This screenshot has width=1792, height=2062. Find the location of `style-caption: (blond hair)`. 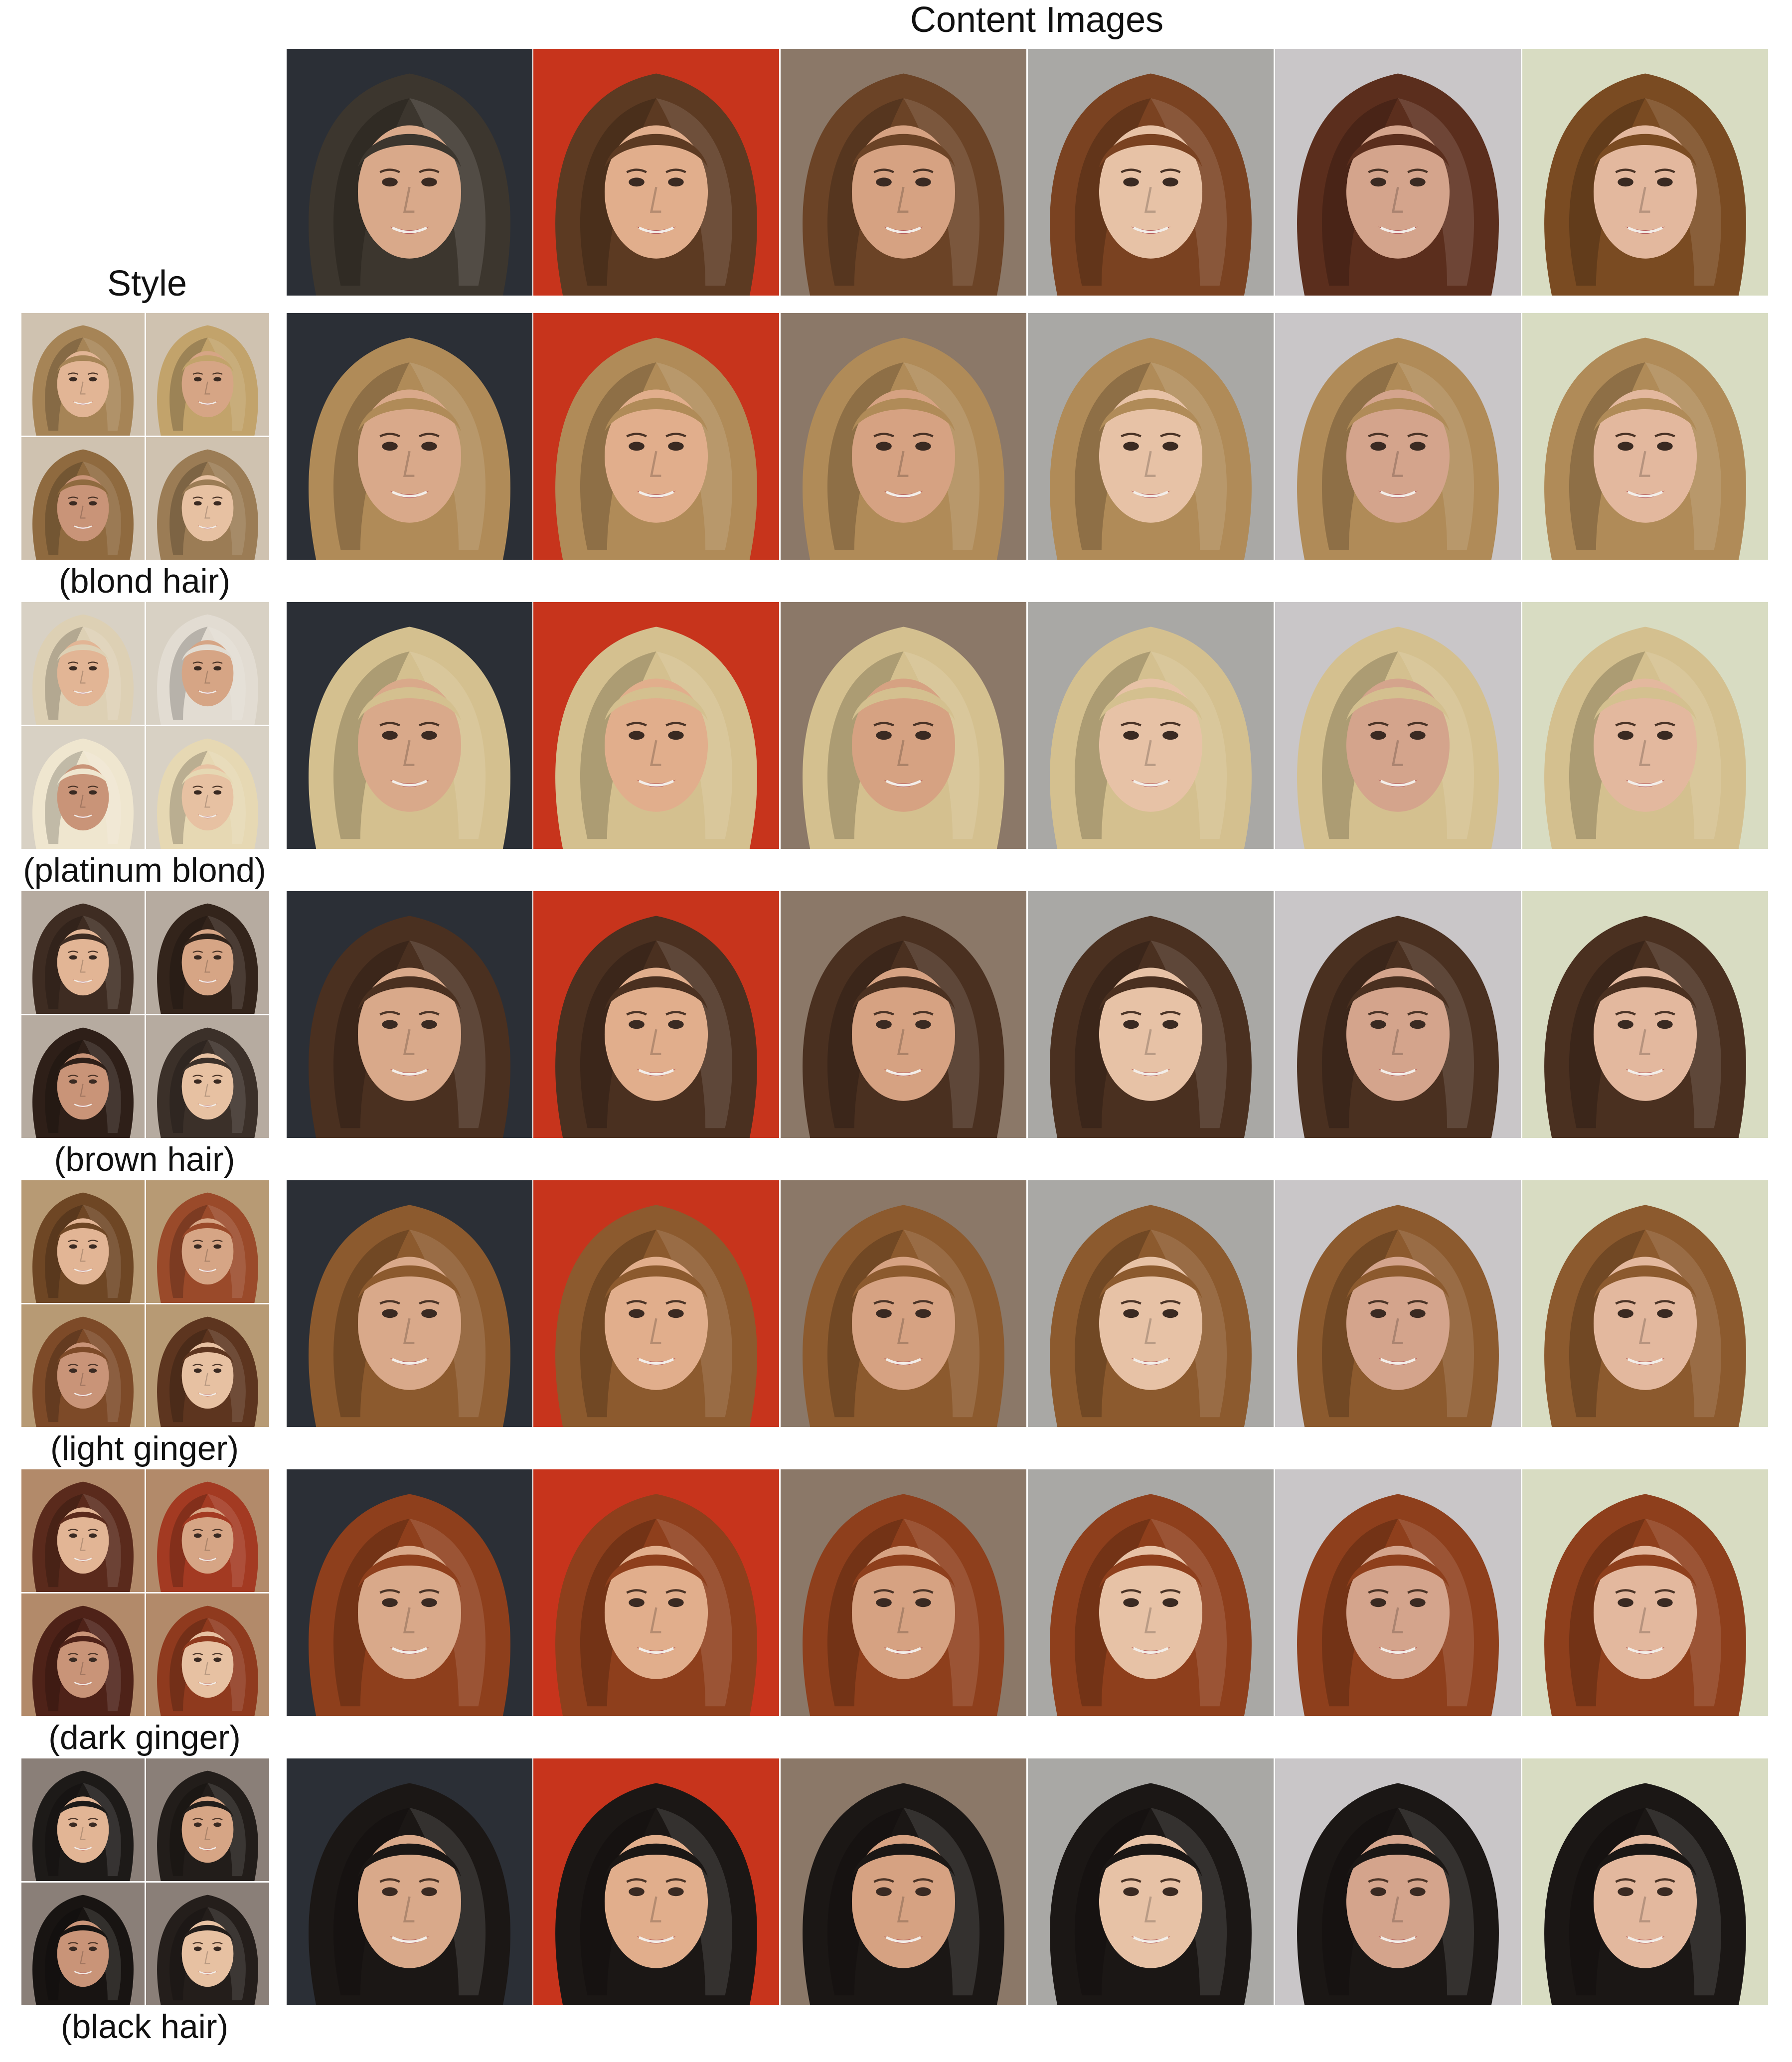

style-caption: (blond hair) is located at coordinates (144, 581).